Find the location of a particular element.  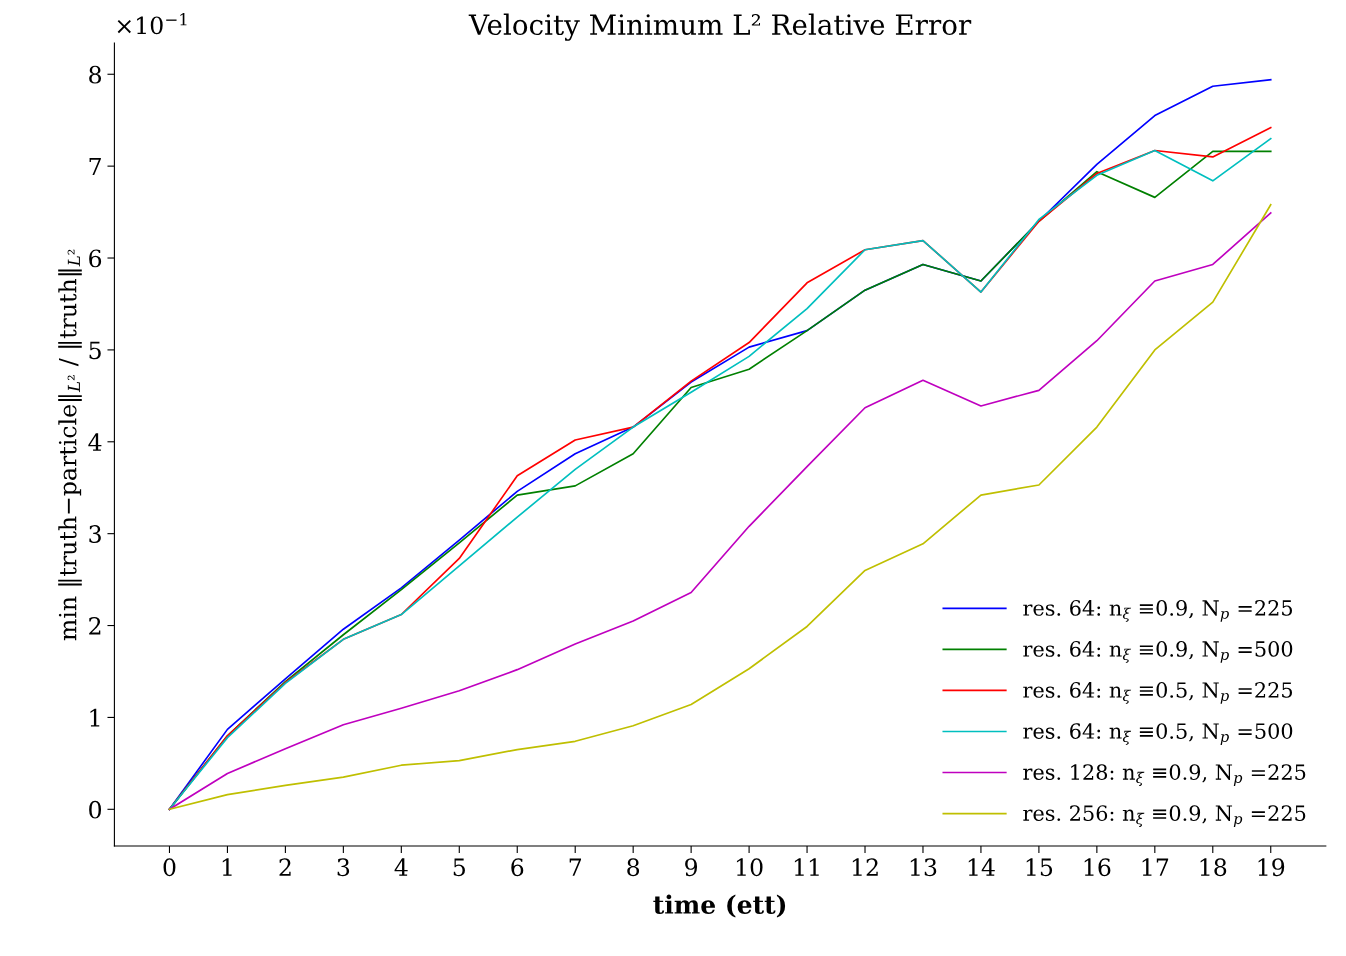

x-tick-label: 3 is located at coordinates (343, 867).